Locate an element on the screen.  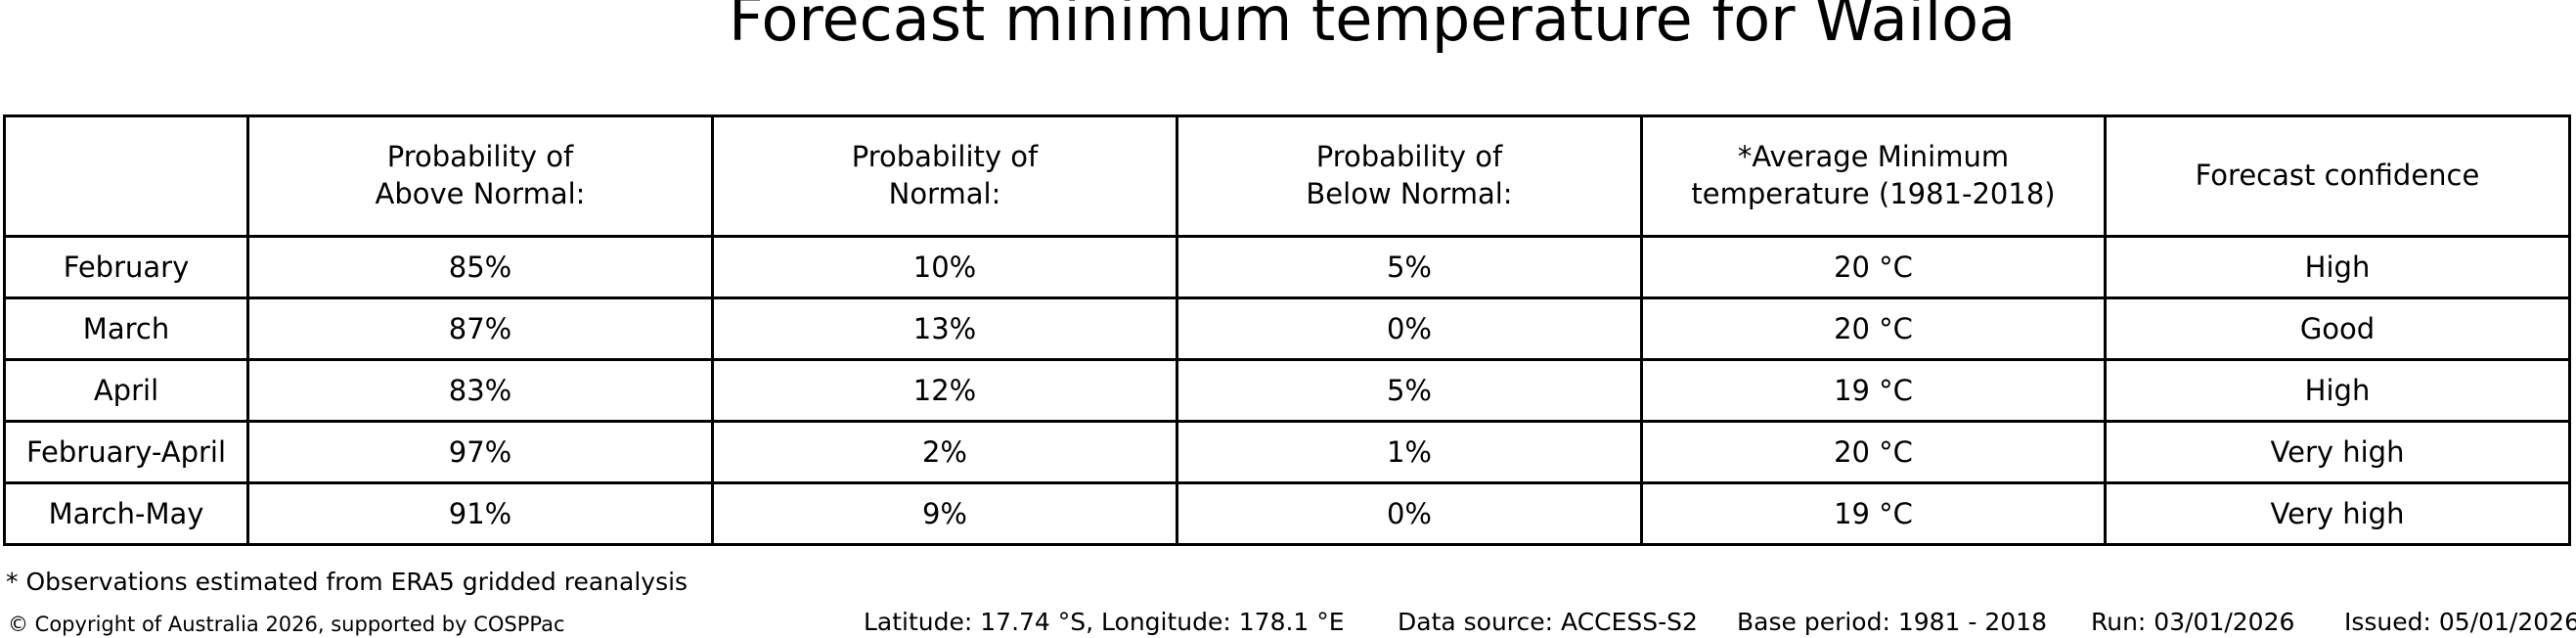
row-label: April is located at coordinates (126, 390).